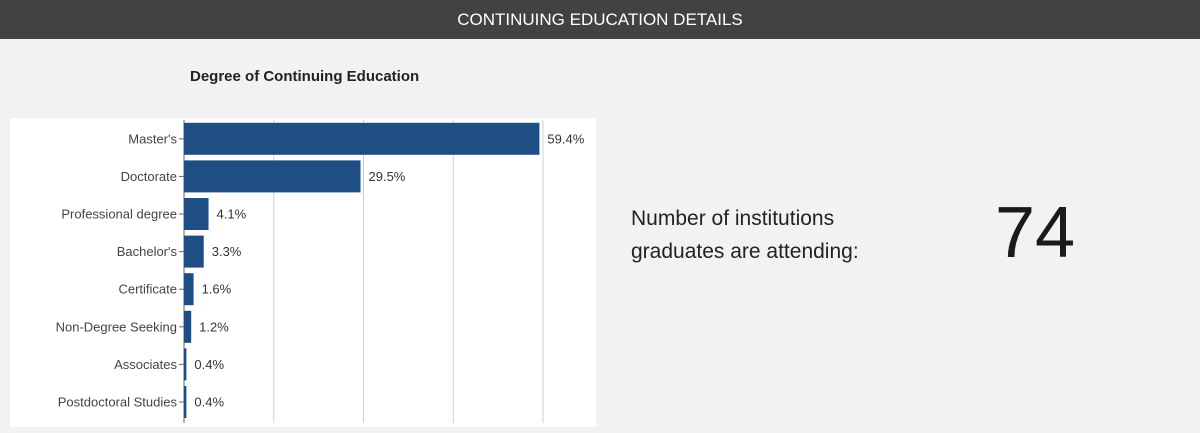 The image size is (1200, 433). I want to click on data-label: 1.2%, so click(214, 326).